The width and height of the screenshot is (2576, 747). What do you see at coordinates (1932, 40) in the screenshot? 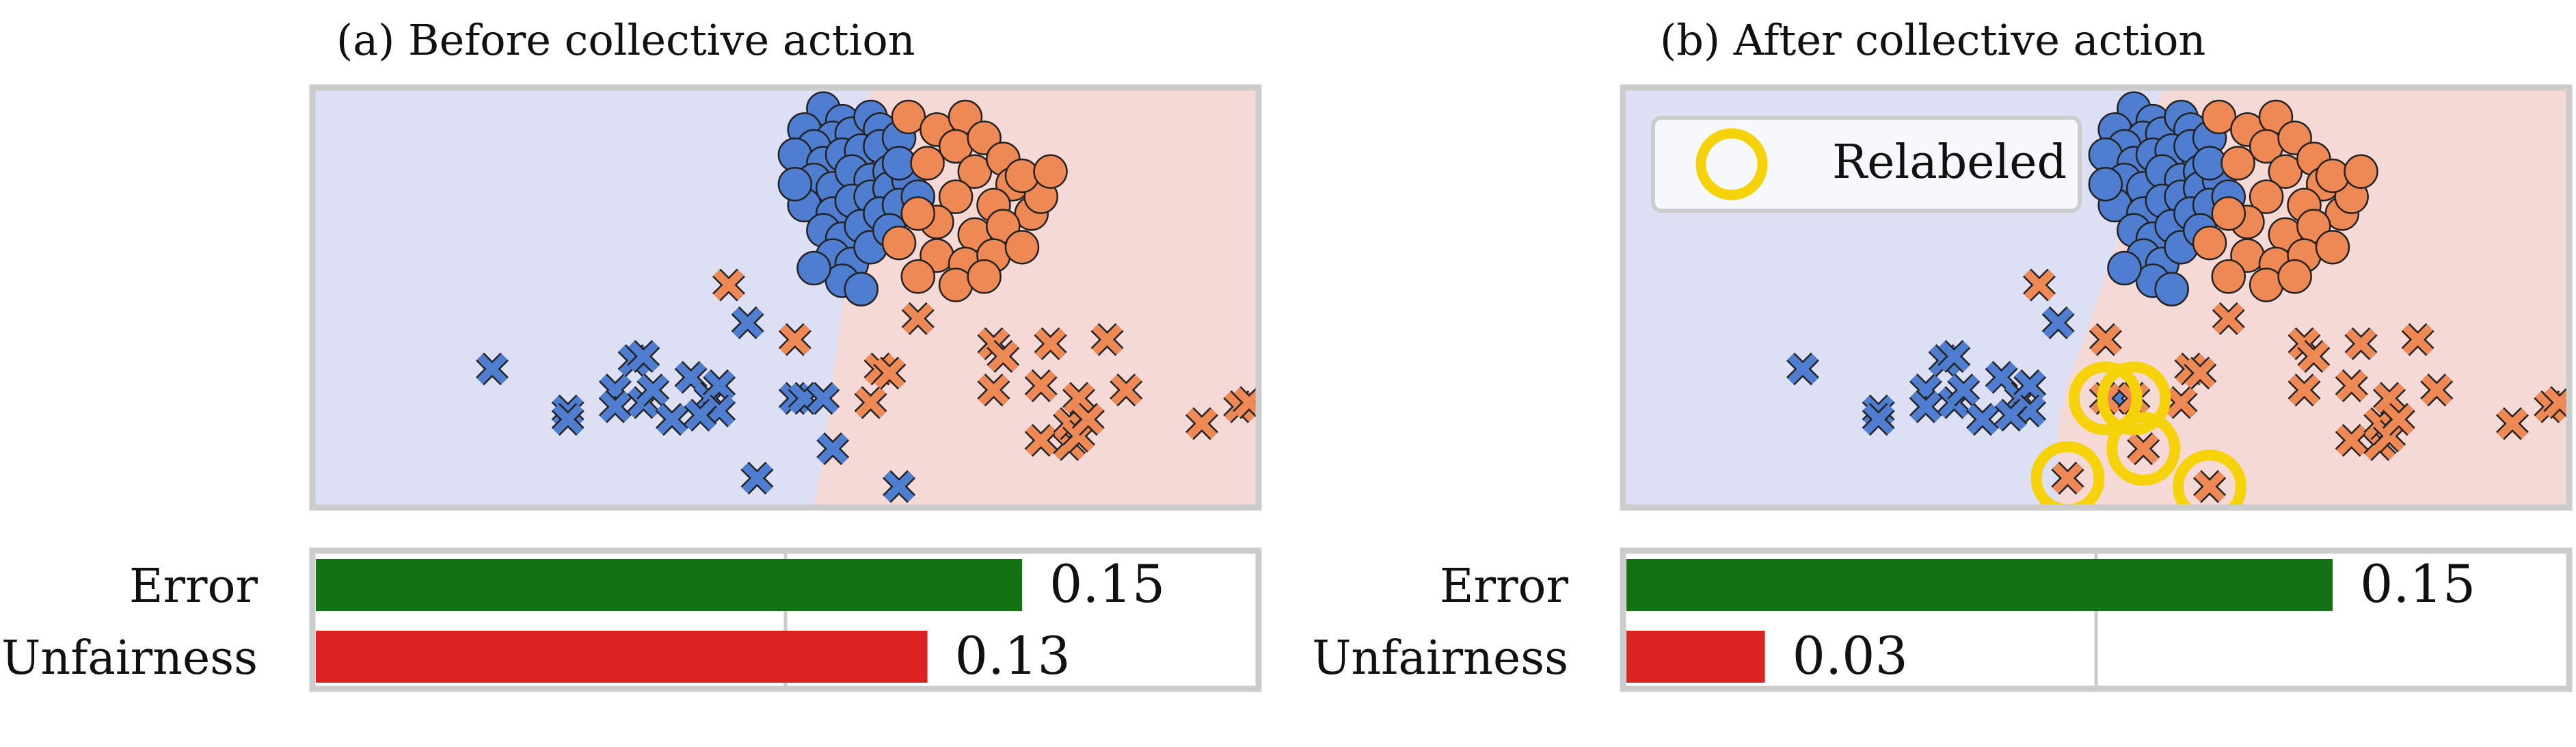
I see `panel-b-title: (b) After collective action` at bounding box center [1932, 40].